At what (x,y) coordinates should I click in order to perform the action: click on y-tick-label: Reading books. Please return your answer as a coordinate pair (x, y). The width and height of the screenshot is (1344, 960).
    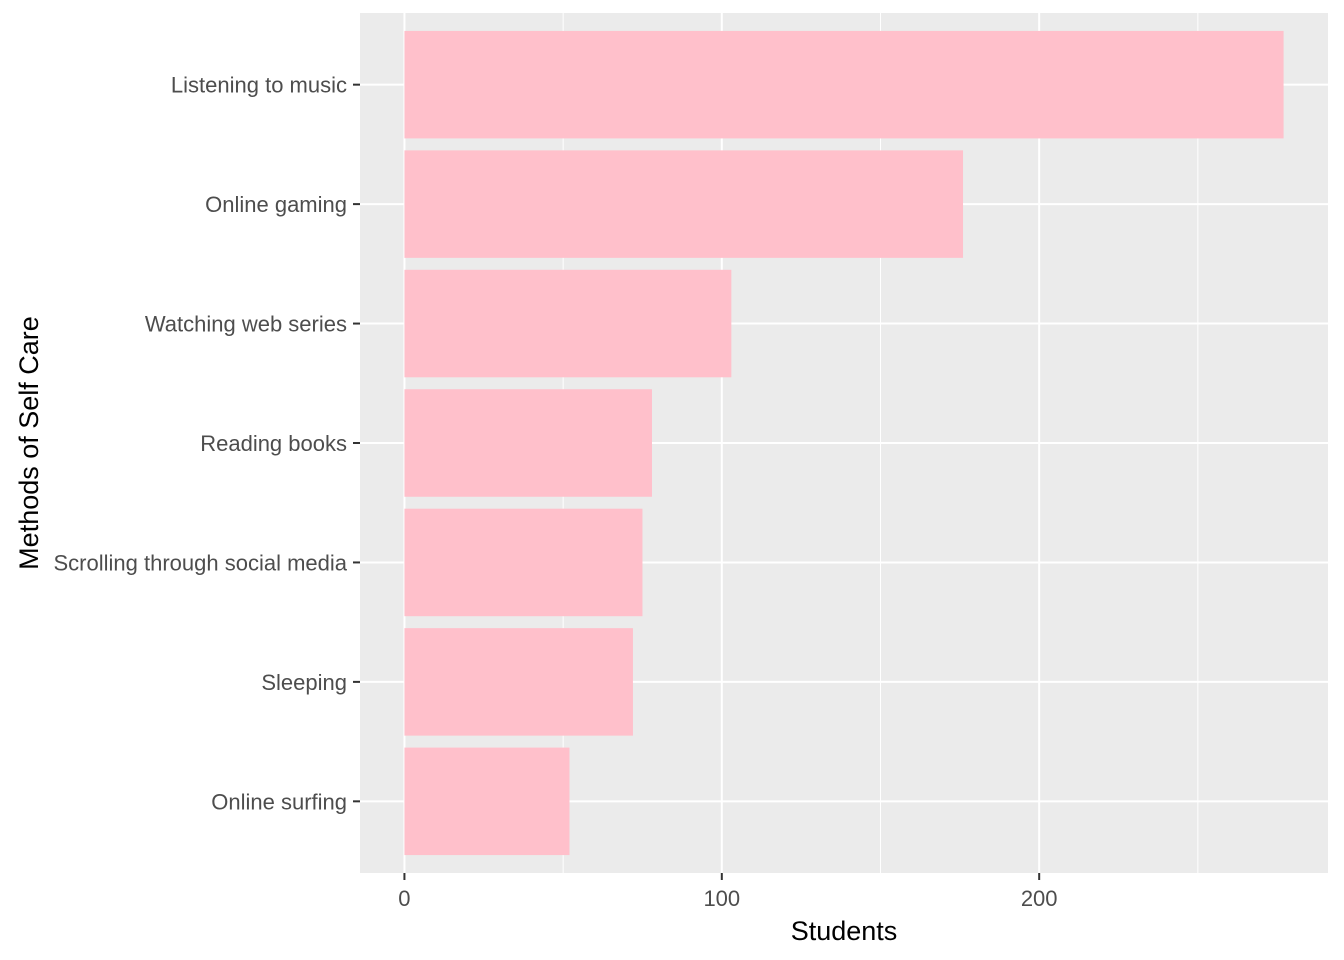
    Looking at the image, I should click on (273, 443).